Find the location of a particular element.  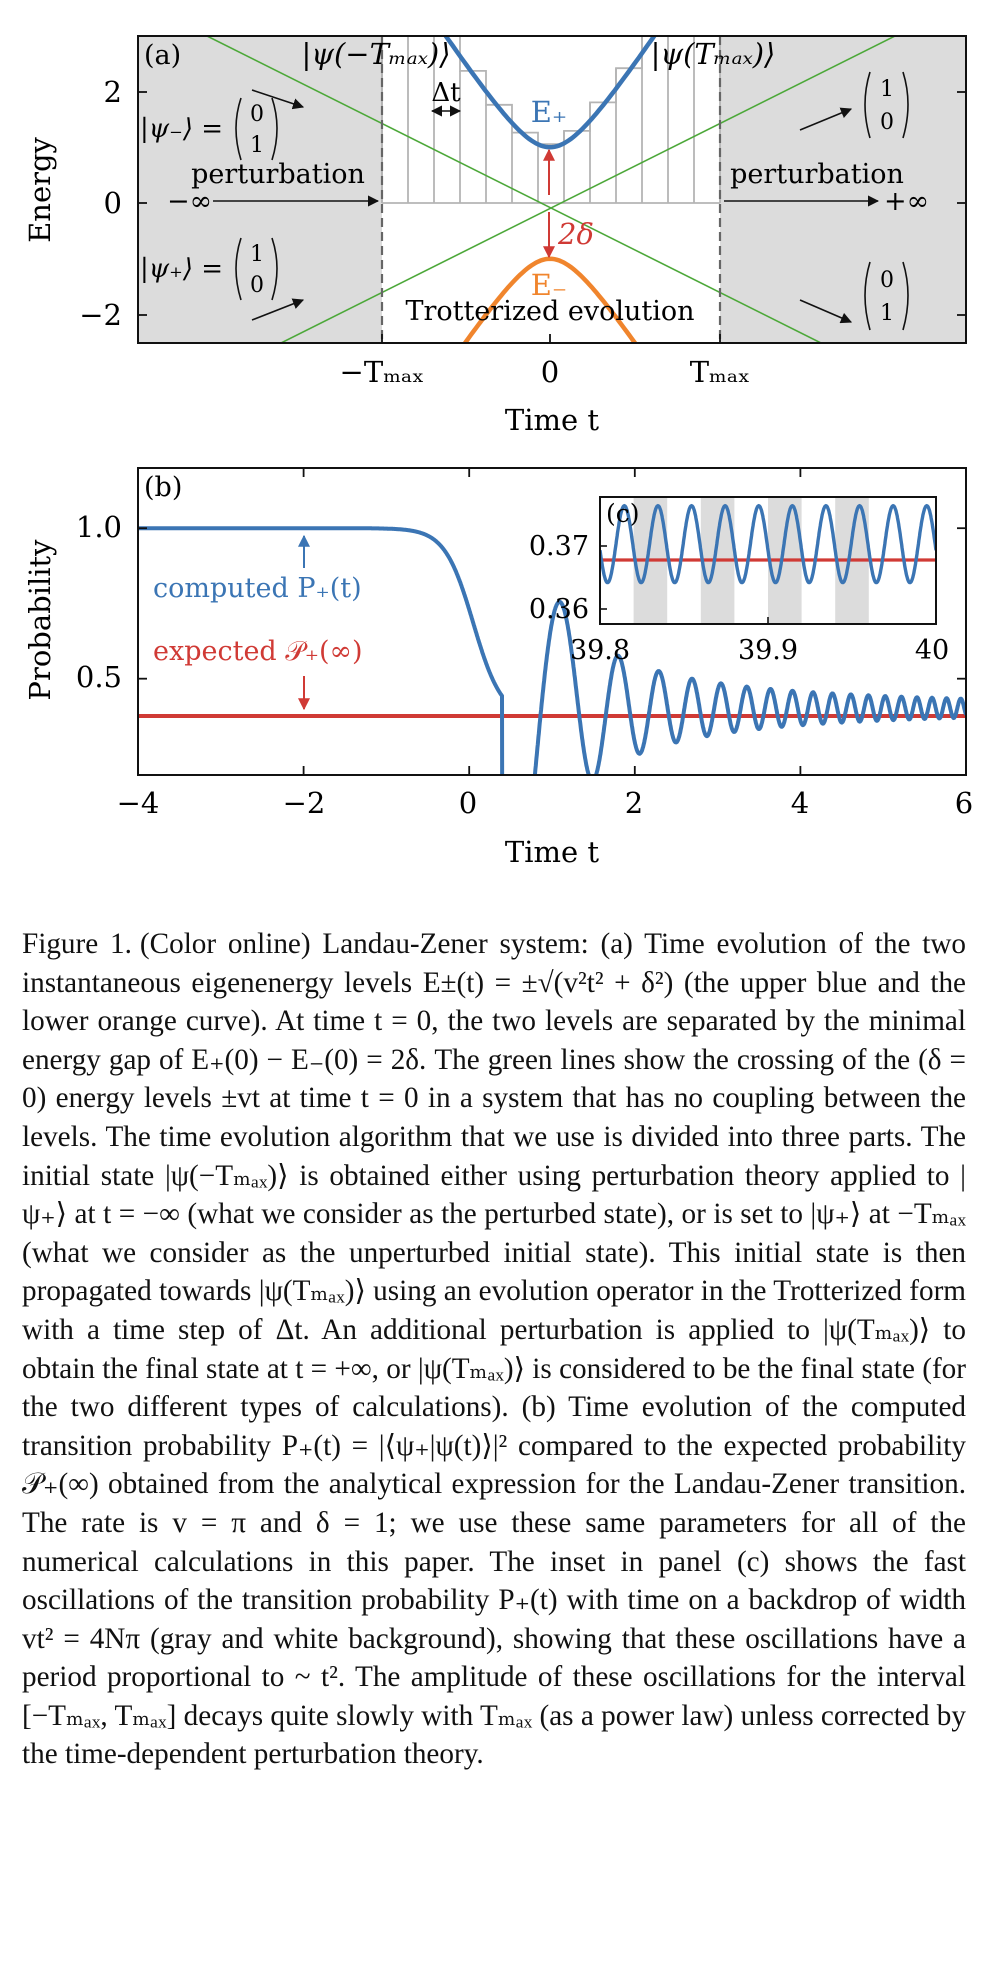

b-xtick-neg2: −2 is located at coordinates (304, 803).